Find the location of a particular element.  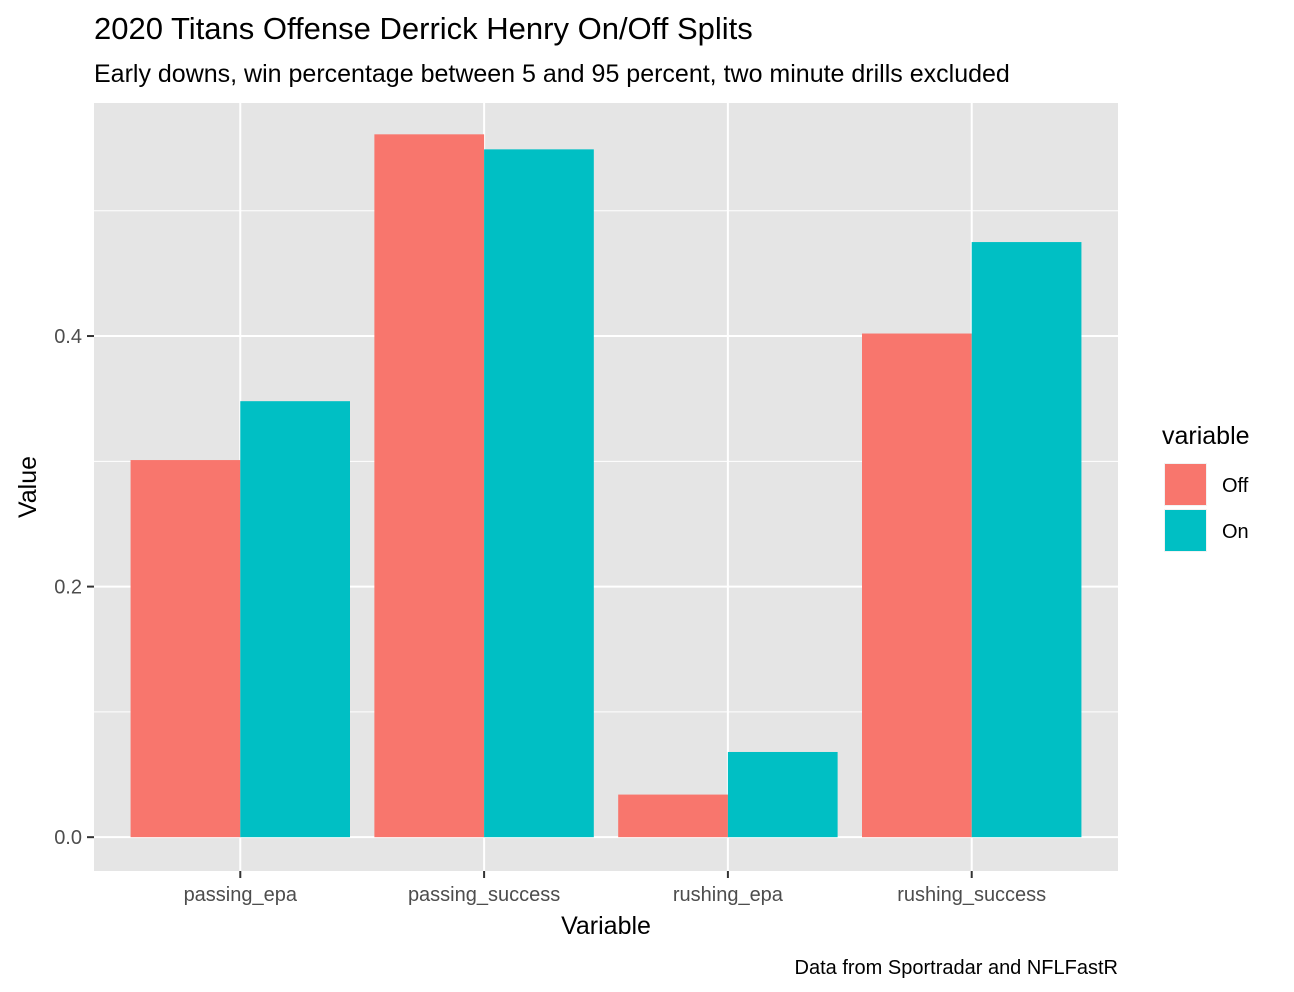

bar-on-passing-epa is located at coordinates (295, 619).